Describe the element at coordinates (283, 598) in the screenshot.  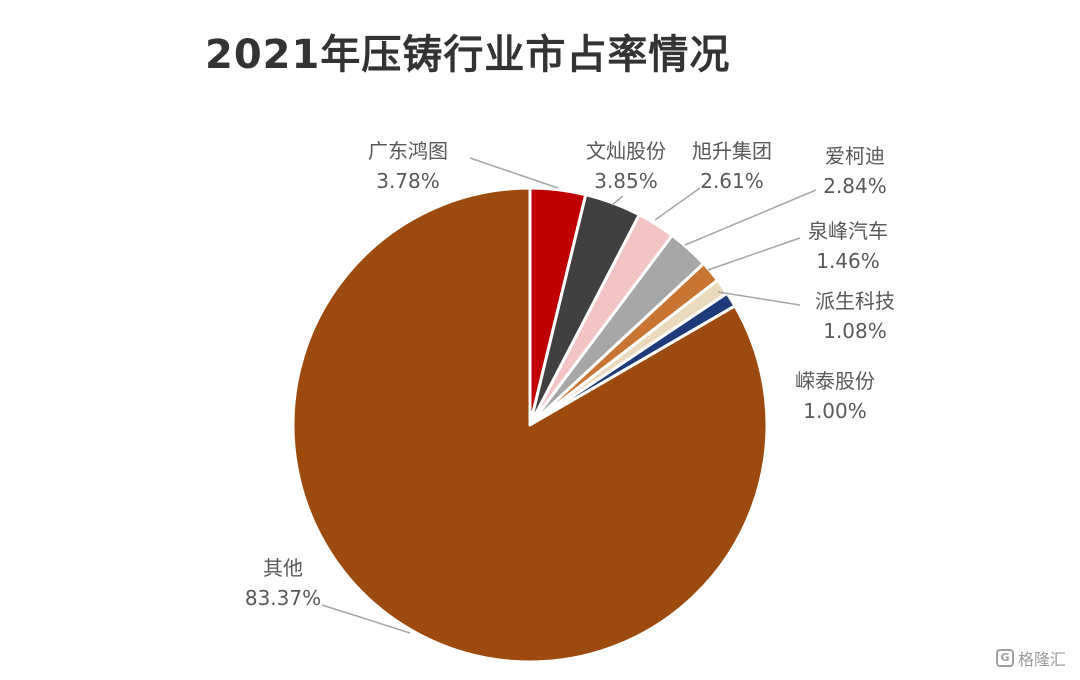
I see `slice-value-label: 83.37%` at that location.